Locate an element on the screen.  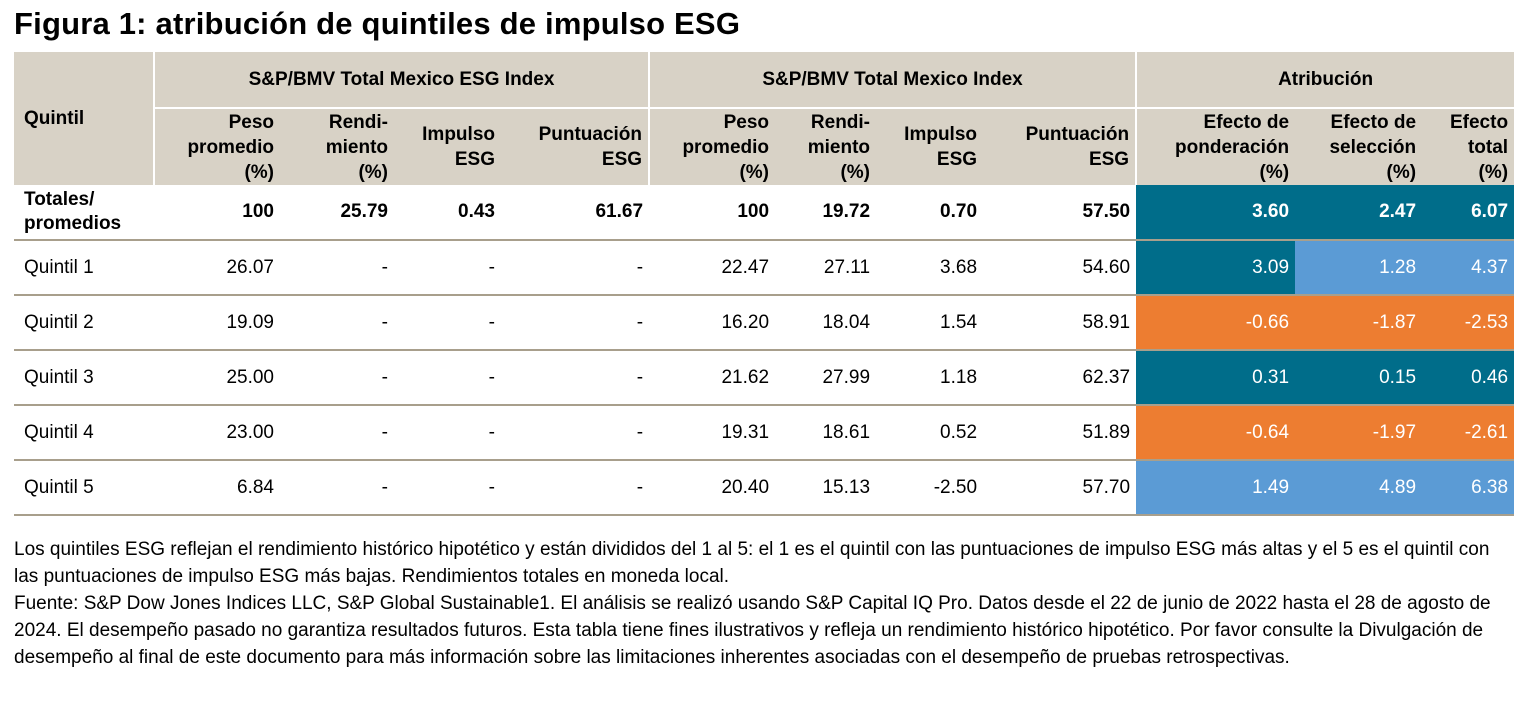
cell-value: 0.52 is located at coordinates (930, 433).